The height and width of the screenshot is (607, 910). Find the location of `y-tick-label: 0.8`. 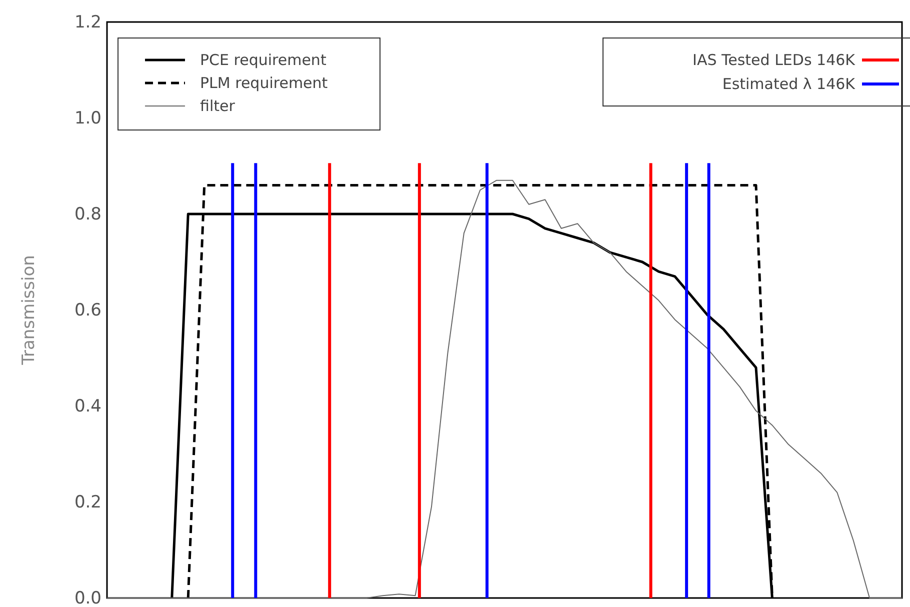

y-tick-label: 0.8 is located at coordinates (88, 214).